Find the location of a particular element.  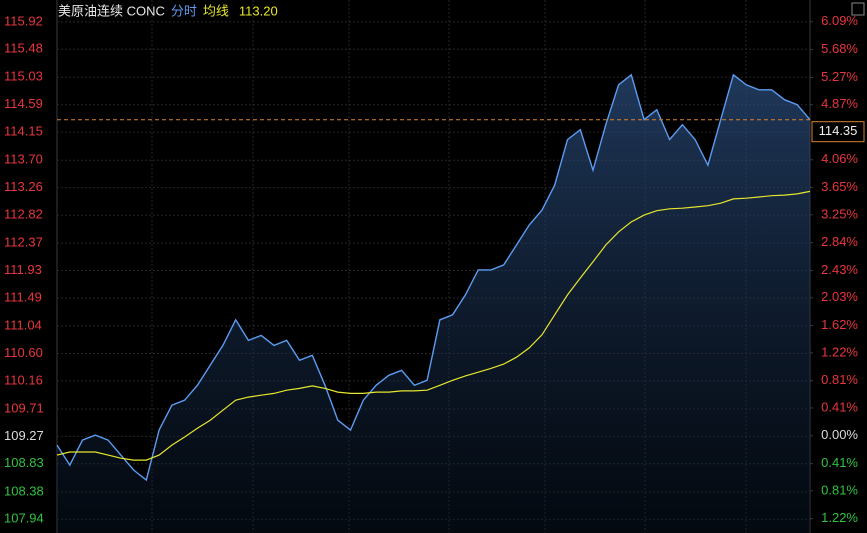

mode-label: 分时 is located at coordinates (184, 10).